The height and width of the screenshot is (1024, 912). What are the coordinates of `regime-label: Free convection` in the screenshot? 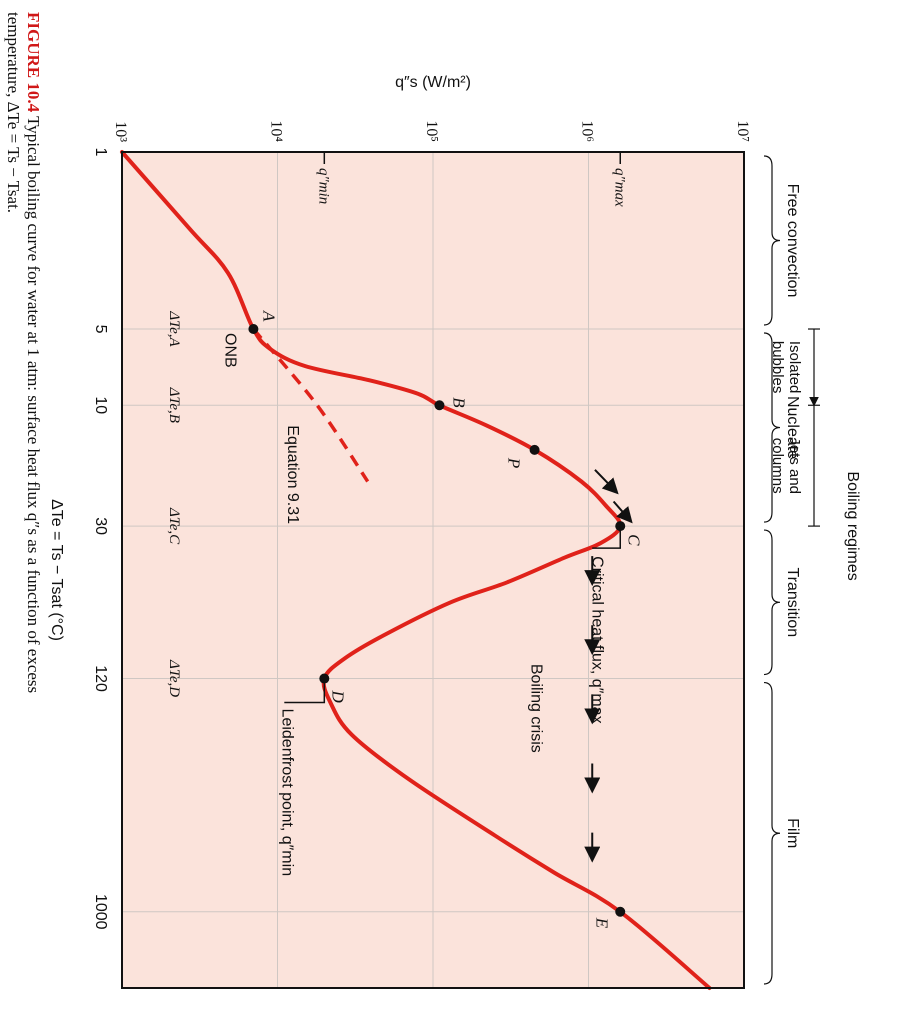 It's located at (792, 241).